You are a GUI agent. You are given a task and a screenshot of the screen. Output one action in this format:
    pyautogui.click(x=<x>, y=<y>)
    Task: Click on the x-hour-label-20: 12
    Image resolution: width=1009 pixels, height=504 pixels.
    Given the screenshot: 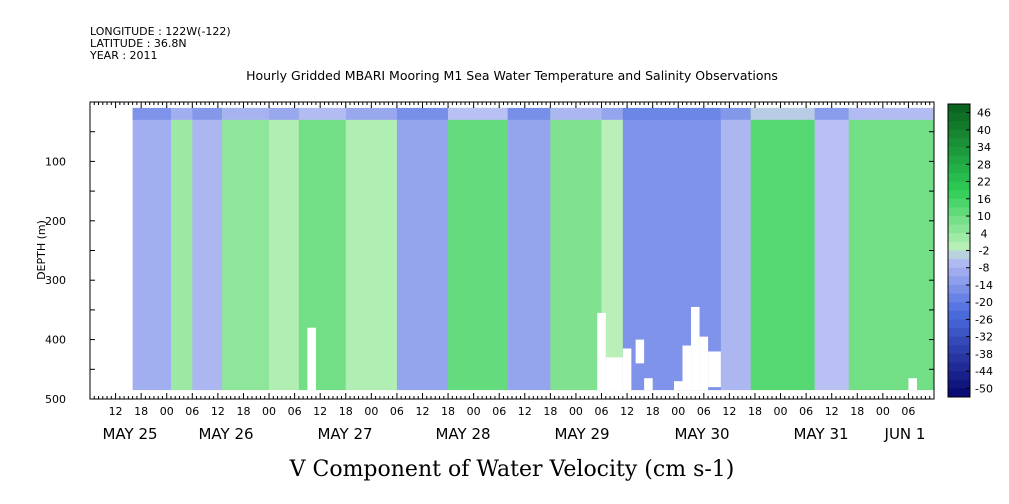 What is the action you would take?
    pyautogui.click(x=627, y=411)
    